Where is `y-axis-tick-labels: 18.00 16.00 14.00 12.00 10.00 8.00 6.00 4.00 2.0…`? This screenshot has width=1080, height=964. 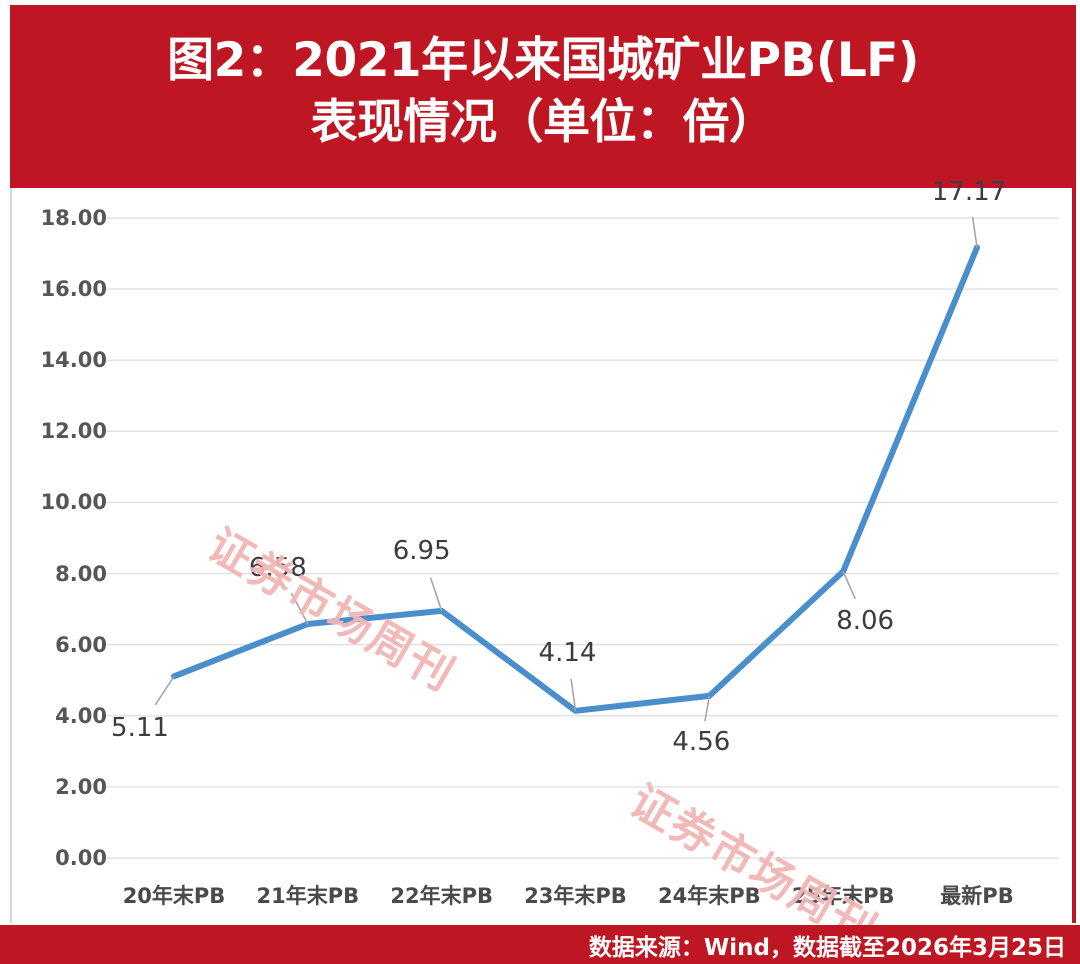 y-axis-tick-labels: 18.00 16.00 14.00 12.00 10.00 8.00 6.00 4.00 2.0… is located at coordinates (59, 555).